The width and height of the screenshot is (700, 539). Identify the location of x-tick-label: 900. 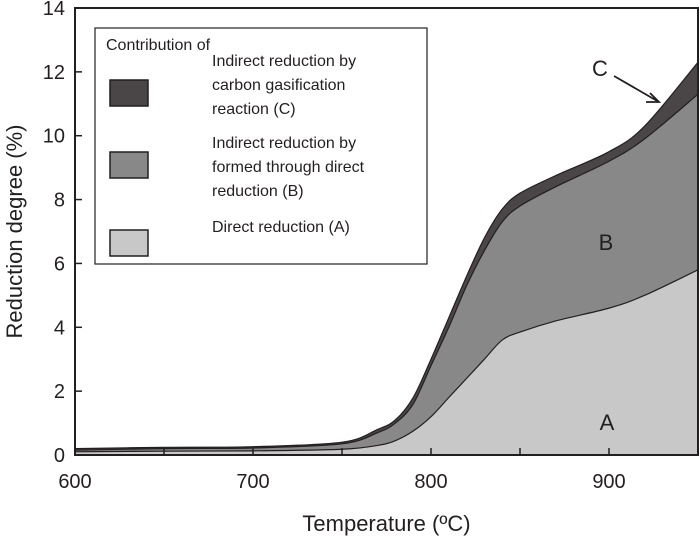
(608, 482).